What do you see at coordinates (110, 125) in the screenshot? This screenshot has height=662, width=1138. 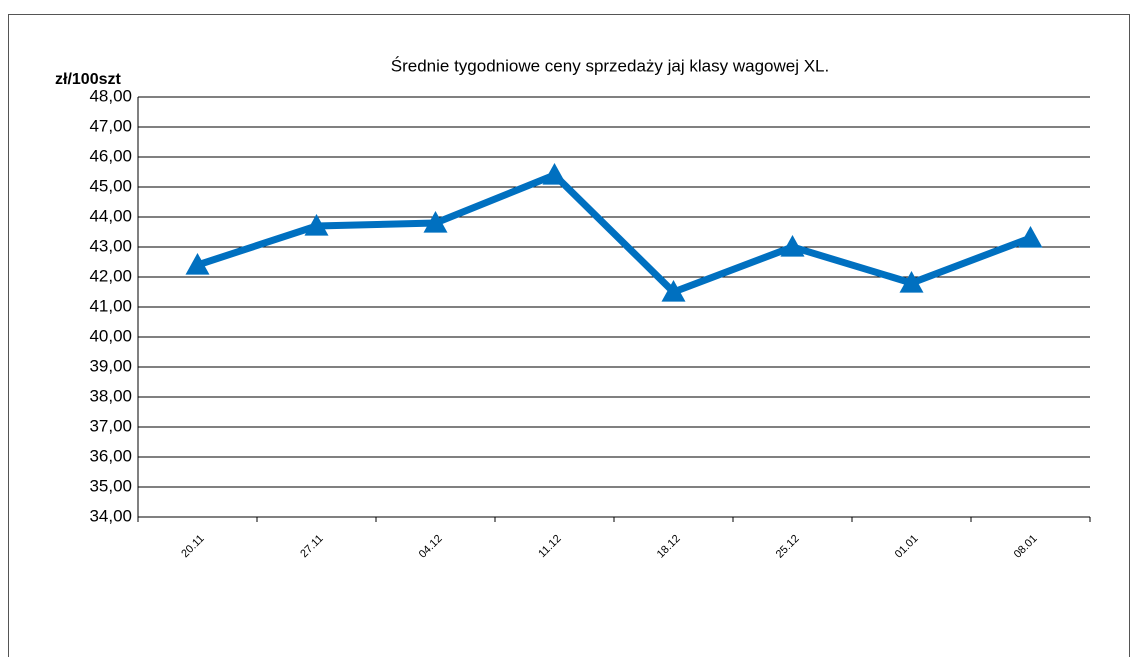 I see `y-tick-label: 47,00` at bounding box center [110, 125].